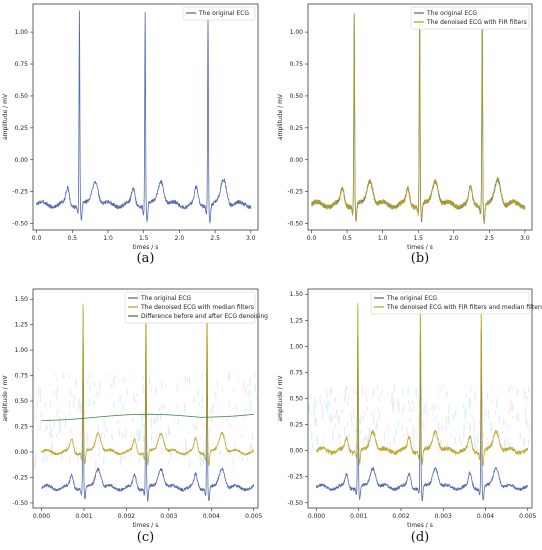 The height and width of the screenshot is (550, 542). I want to click on legend-entry: The denoised ECG with median filters, so click(197, 307).